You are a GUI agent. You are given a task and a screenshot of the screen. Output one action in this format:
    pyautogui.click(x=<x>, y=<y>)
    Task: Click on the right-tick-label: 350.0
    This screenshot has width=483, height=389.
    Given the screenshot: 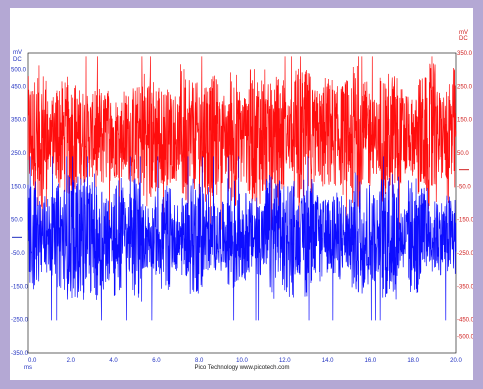 What is the action you would take?
    pyautogui.click(x=465, y=54)
    